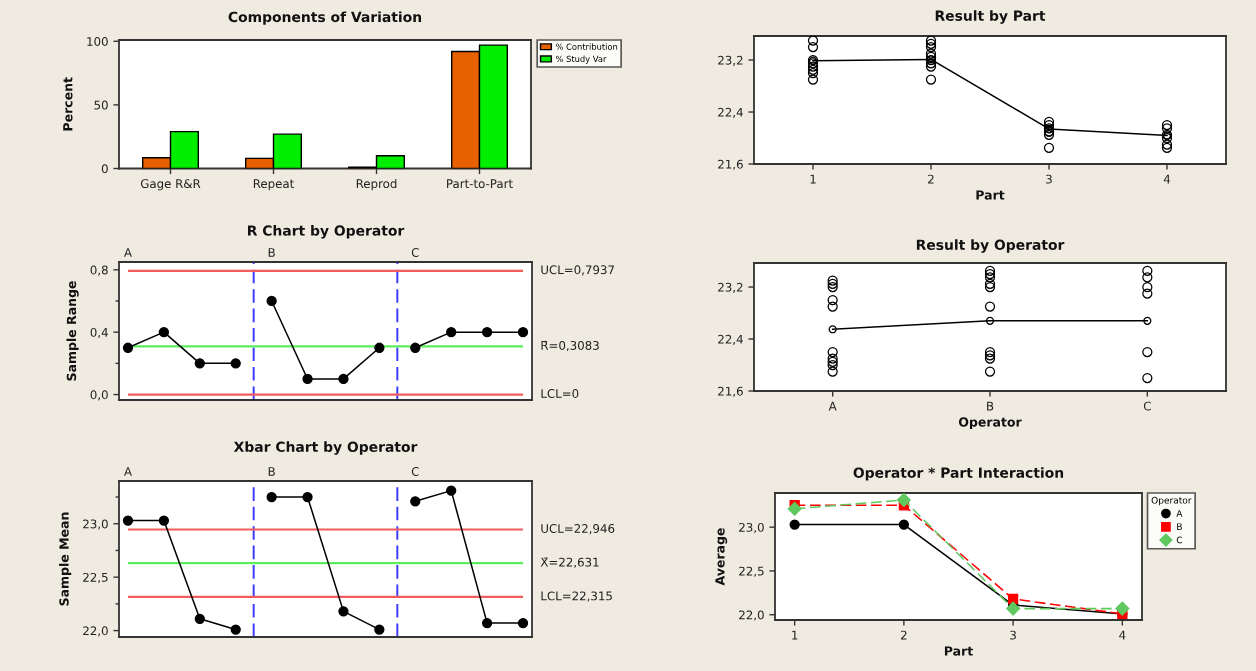 The image size is (1256, 671). Describe the element at coordinates (1171, 501) in the screenshot. I see `legend-title: Operator` at that location.